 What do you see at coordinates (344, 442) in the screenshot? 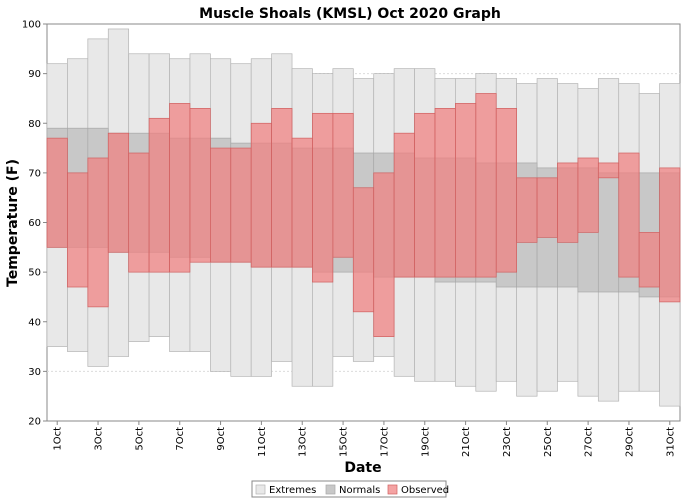
I see `x-tick-label: 15Oct` at bounding box center [344, 442].